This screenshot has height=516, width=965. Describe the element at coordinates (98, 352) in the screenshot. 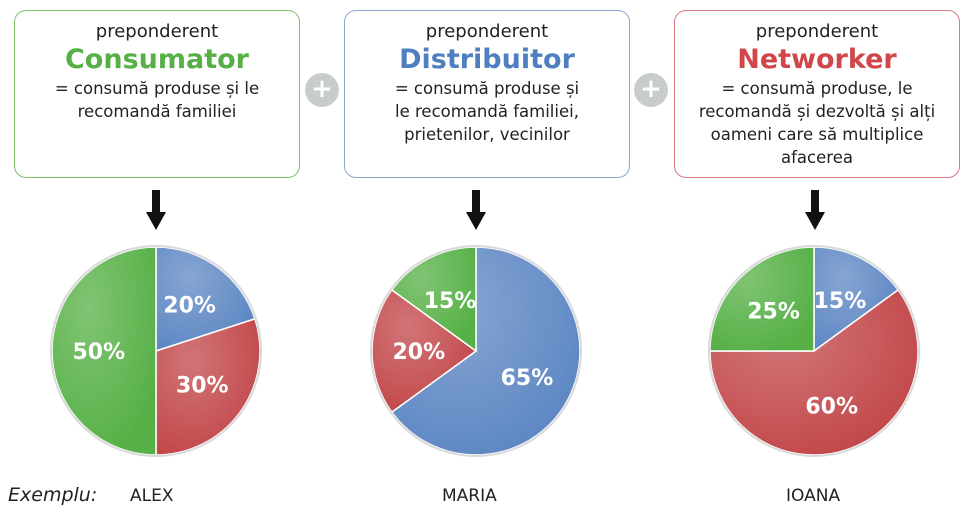

I see `pie-slice-label: 50%` at that location.